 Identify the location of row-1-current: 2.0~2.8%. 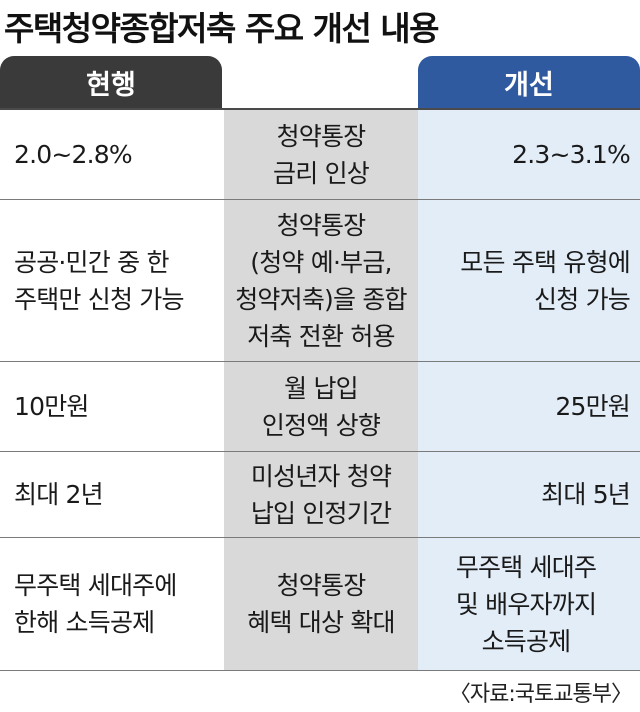
(73, 154).